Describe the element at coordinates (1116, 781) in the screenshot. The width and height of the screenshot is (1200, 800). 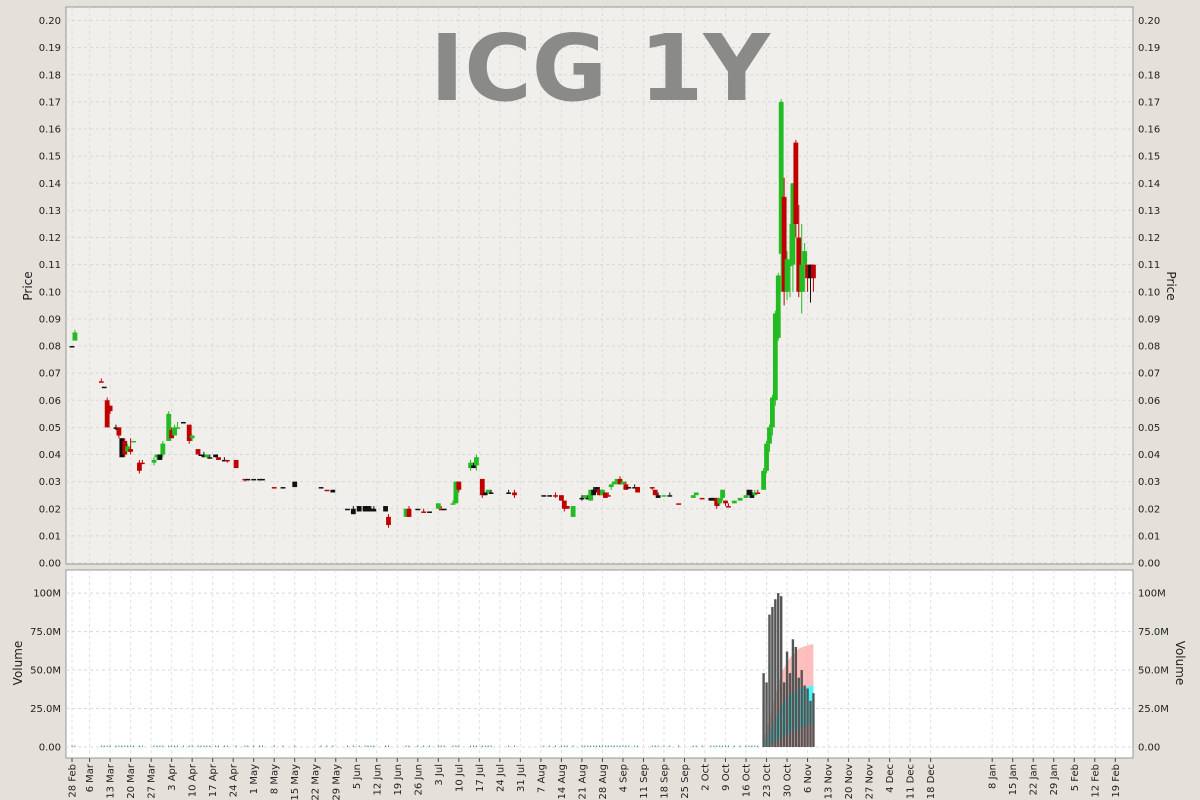
I see `x-tick-label: 19 Feb` at that location.